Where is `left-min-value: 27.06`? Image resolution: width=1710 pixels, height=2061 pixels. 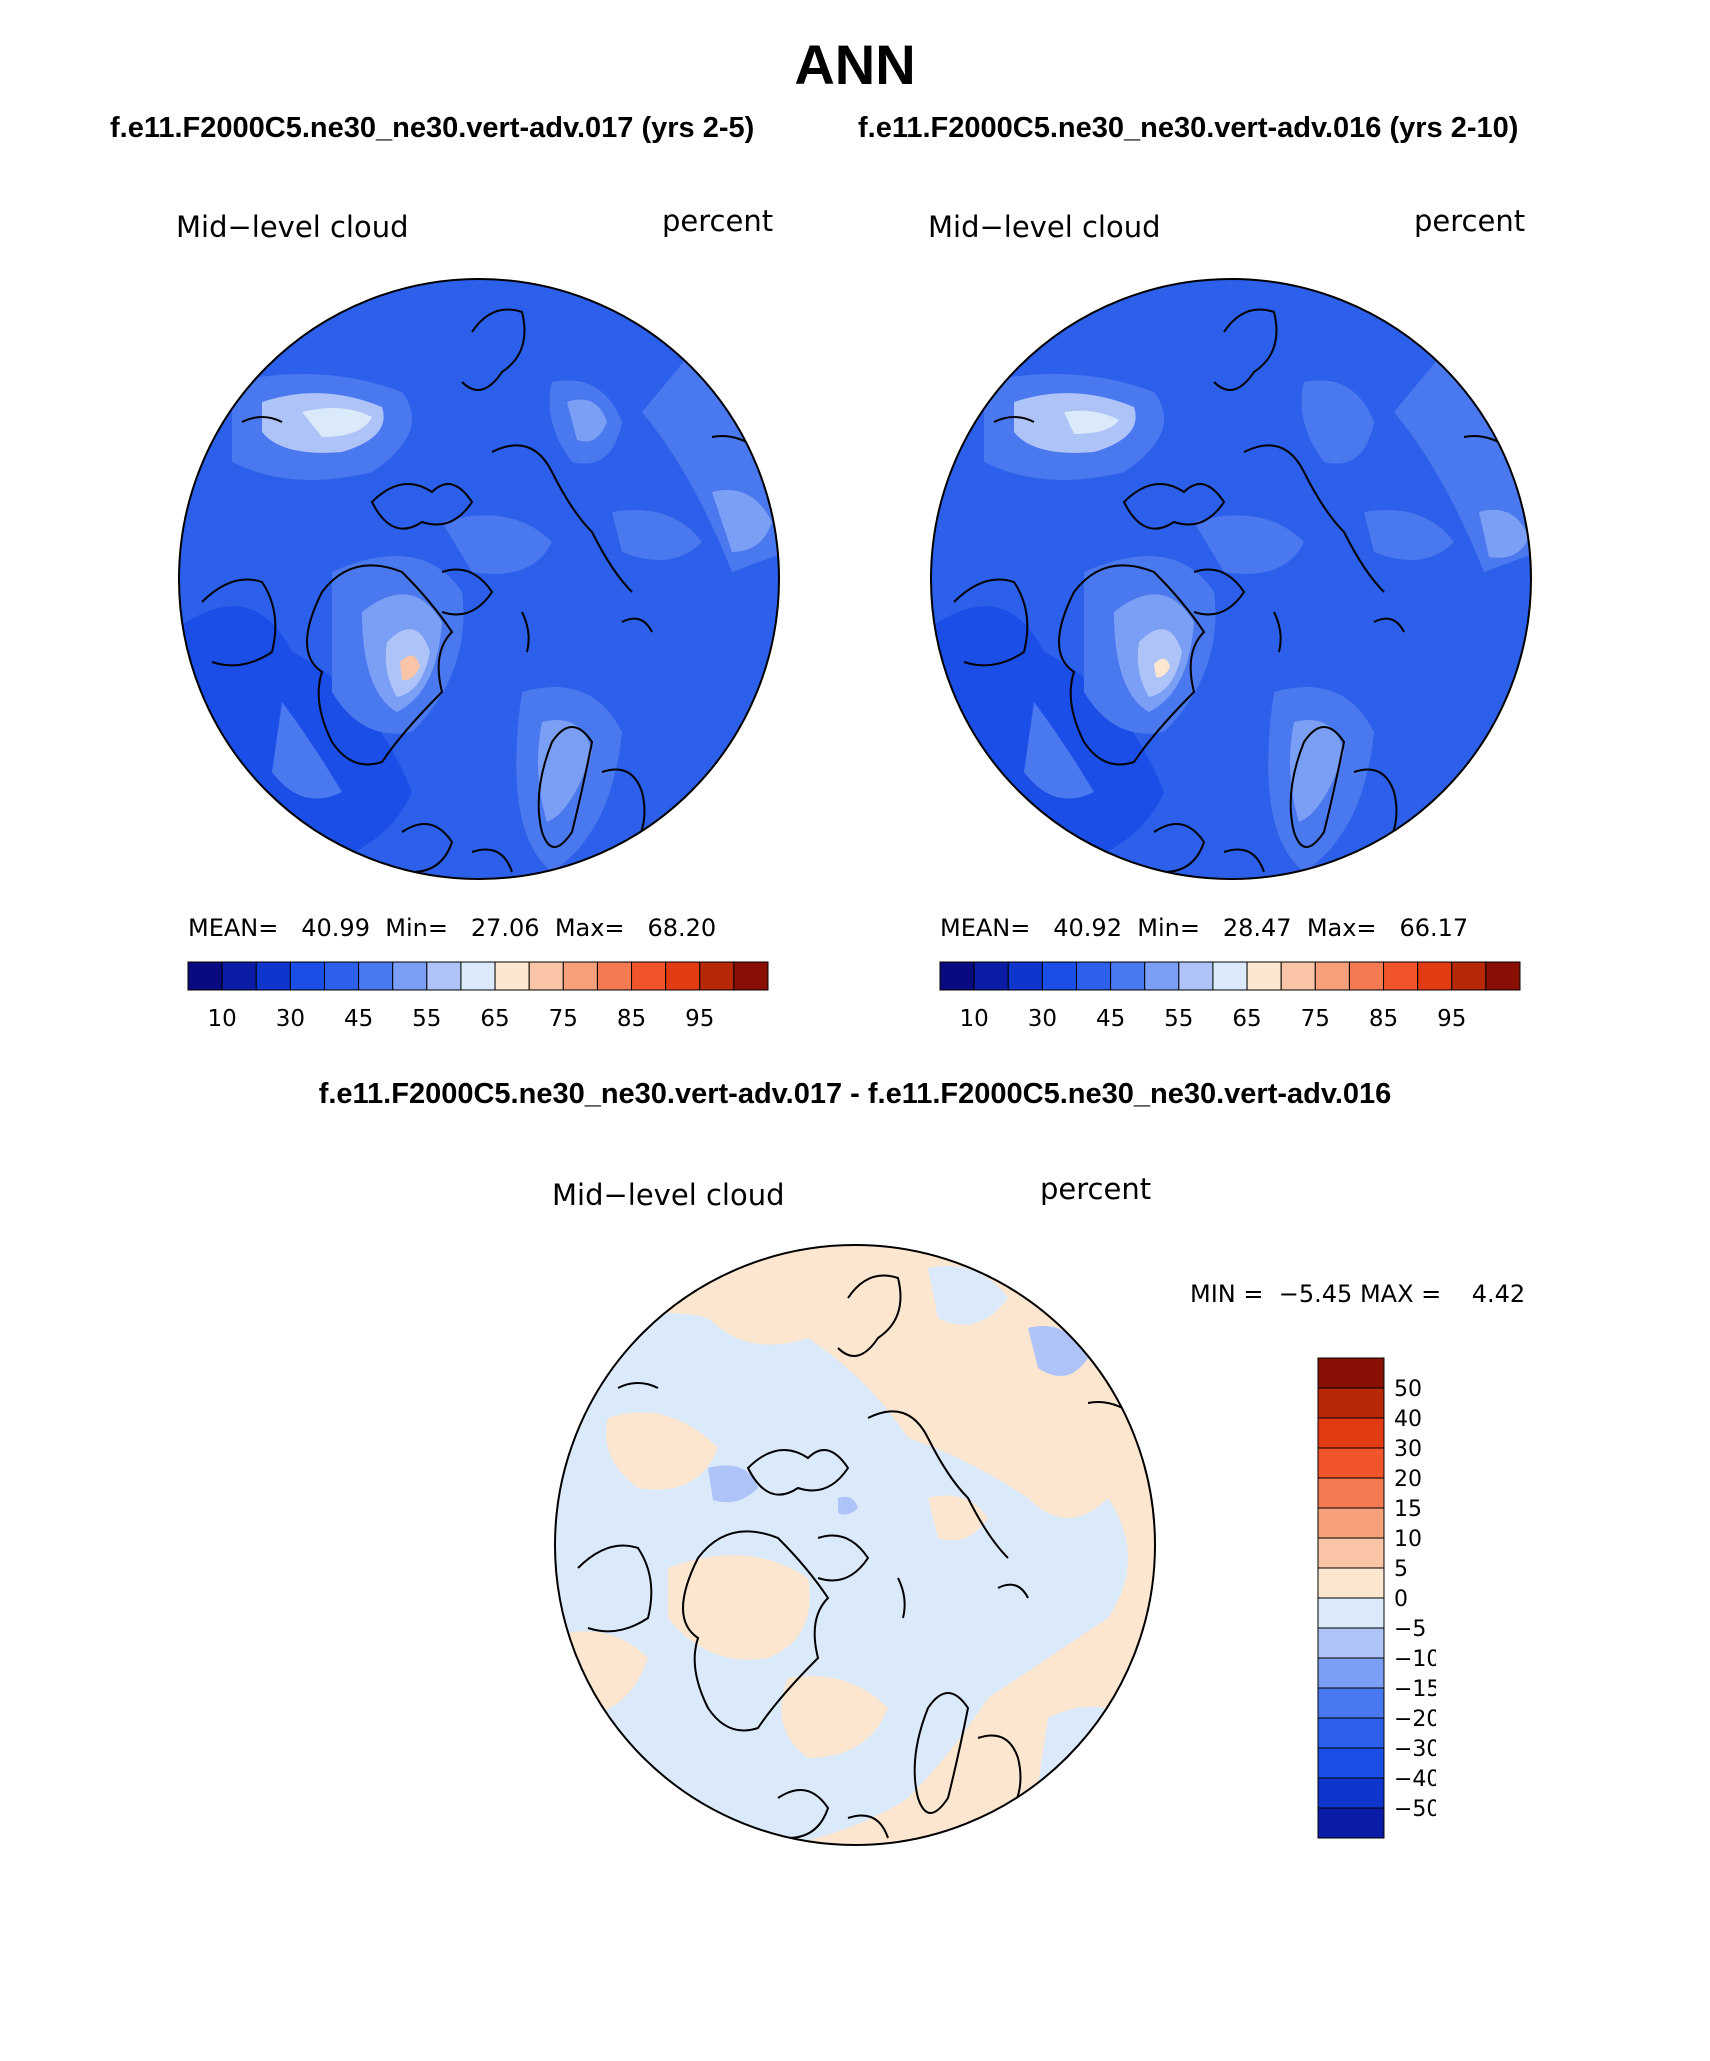
left-min-value: 27.06 is located at coordinates (505, 928).